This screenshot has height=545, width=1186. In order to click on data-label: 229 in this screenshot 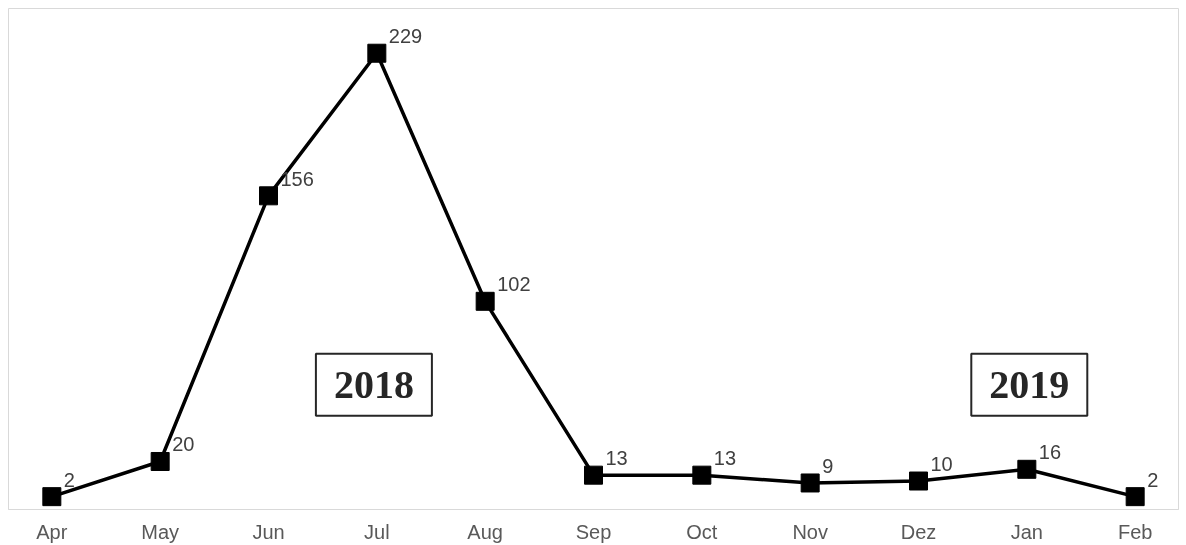, I will do `click(405, 36)`.